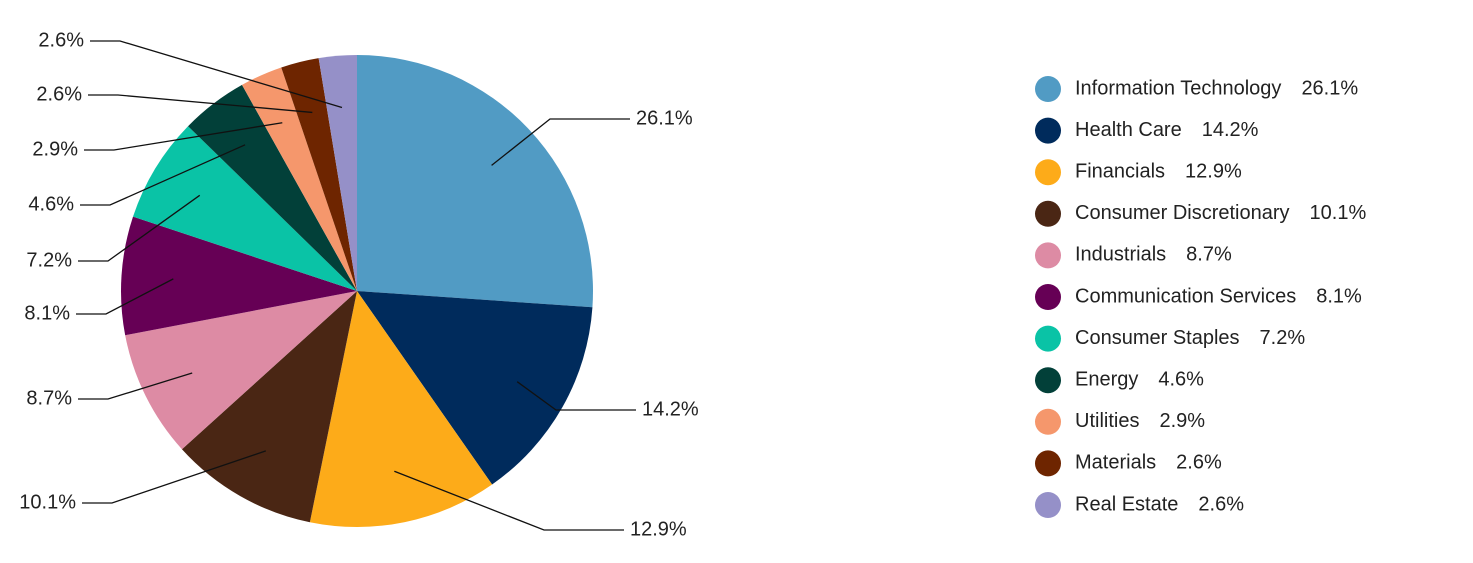 This screenshot has height=563, width=1473. Describe the element at coordinates (1128, 130) in the screenshot. I see `legend-label: Health Care` at that location.